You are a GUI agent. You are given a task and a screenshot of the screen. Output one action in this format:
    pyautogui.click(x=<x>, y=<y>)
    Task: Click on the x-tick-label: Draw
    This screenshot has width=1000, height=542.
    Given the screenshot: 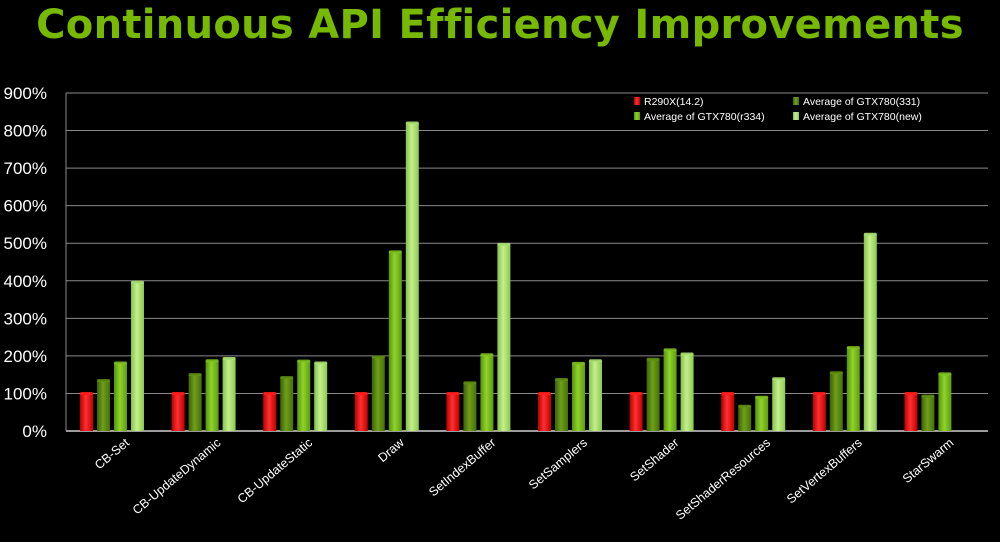 What is the action you would take?
    pyautogui.click(x=391, y=450)
    